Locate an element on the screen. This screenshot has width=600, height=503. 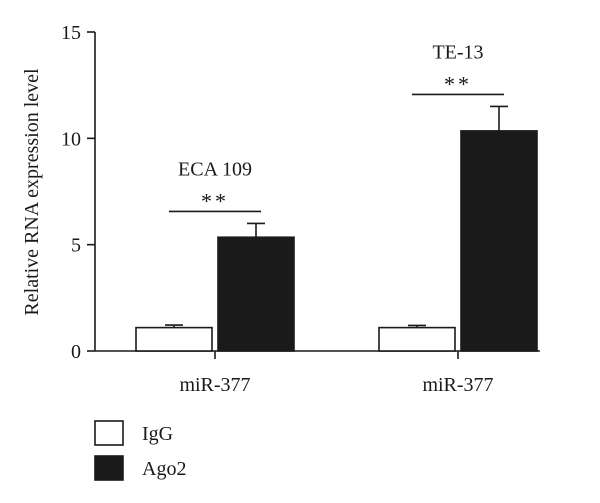
legend-label-ago2: Ago2 is located at coordinates (164, 469).